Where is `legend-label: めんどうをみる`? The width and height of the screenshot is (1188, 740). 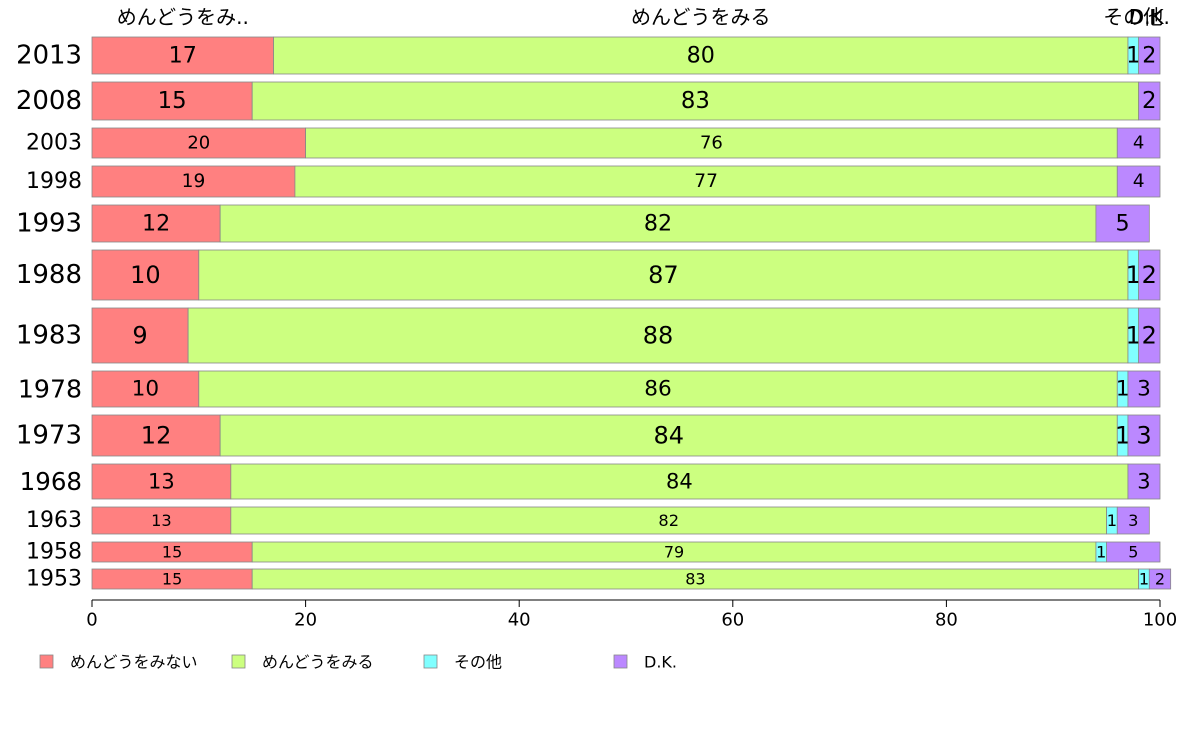 legend-label: めんどうをみる is located at coordinates (318, 662).